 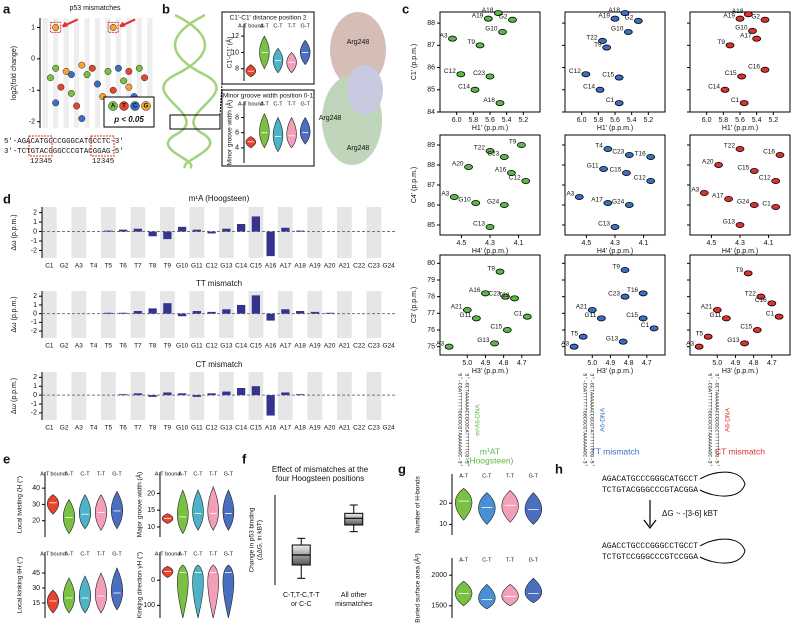 I want to click on y-tick-label: 15, so click(x=36, y=603).